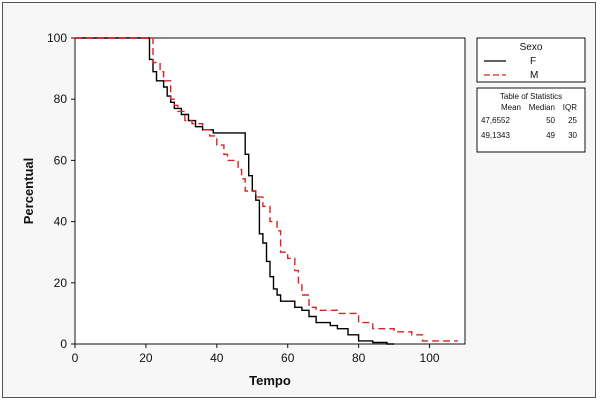 The width and height of the screenshot is (600, 402). Describe the element at coordinates (256, 354) in the screenshot. I see `x-axis: 0 20 40 60 80 100` at that location.